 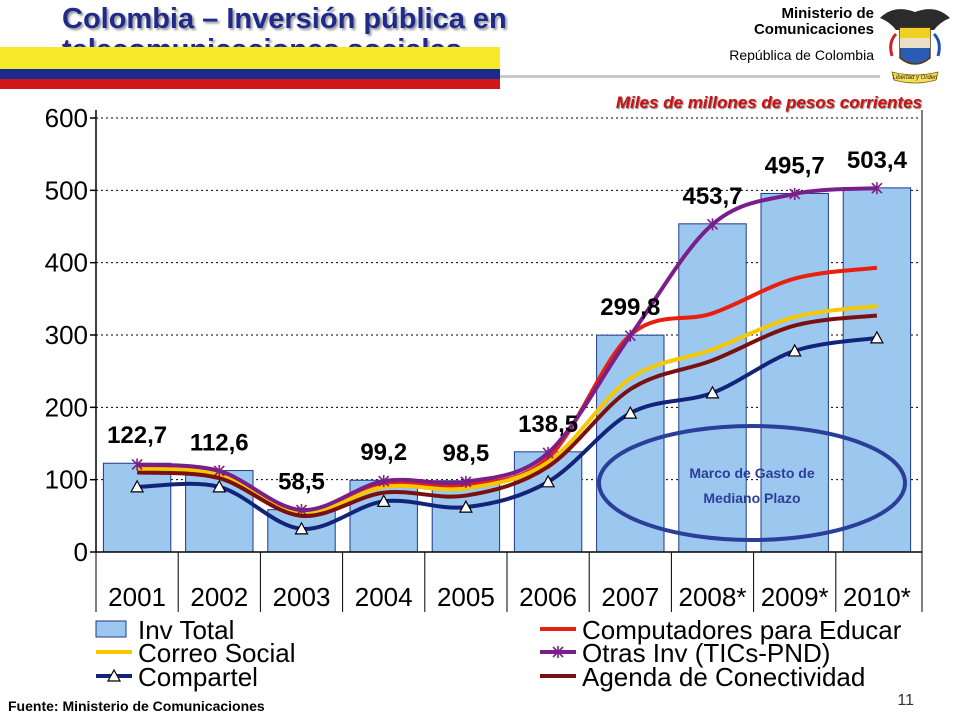 I want to click on x-tick-label: 2007, so click(x=630, y=597).